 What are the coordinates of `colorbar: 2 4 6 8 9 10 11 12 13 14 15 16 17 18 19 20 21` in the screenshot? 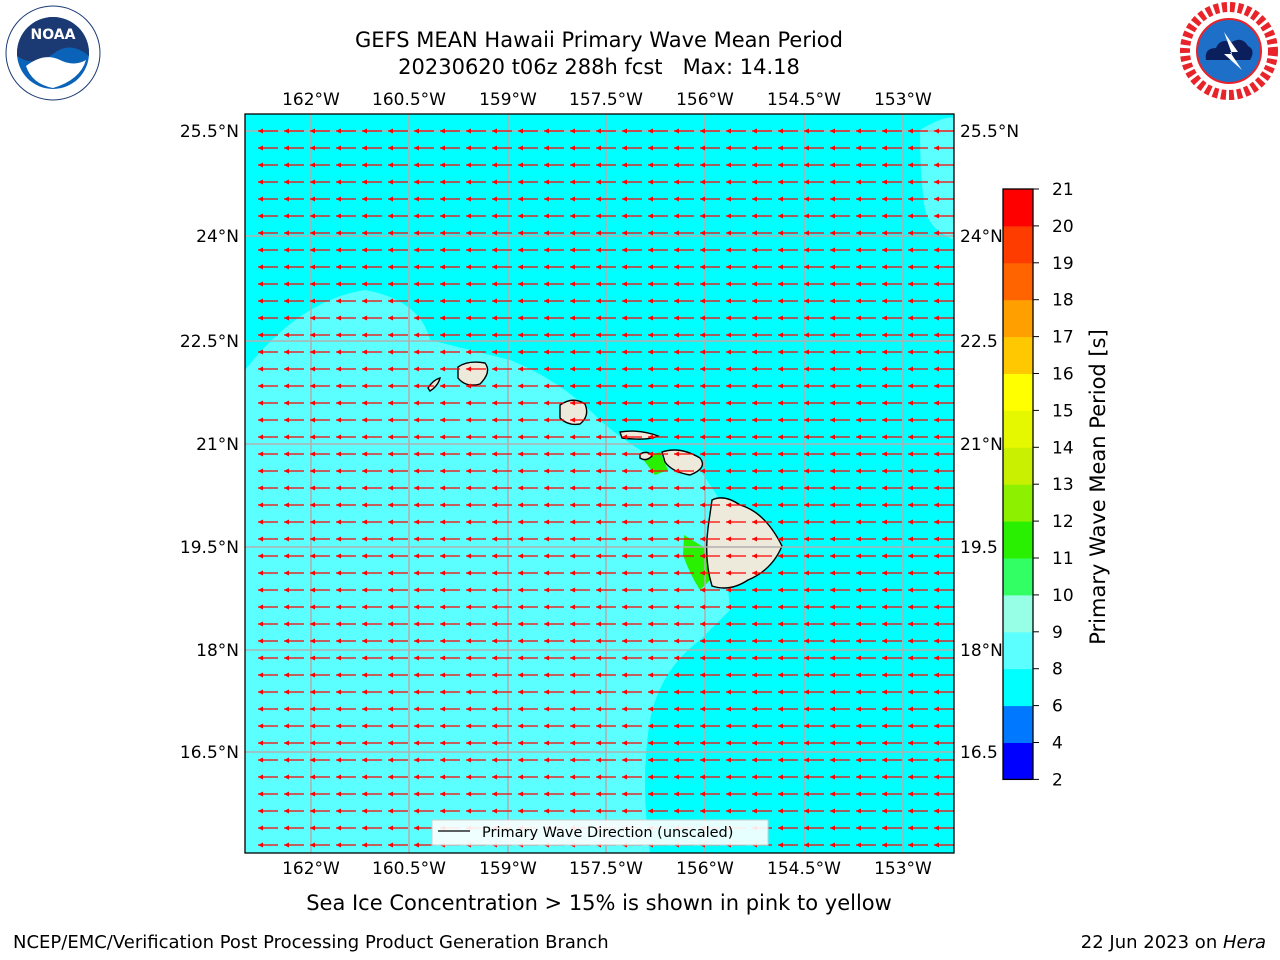 It's located at (1038, 485).